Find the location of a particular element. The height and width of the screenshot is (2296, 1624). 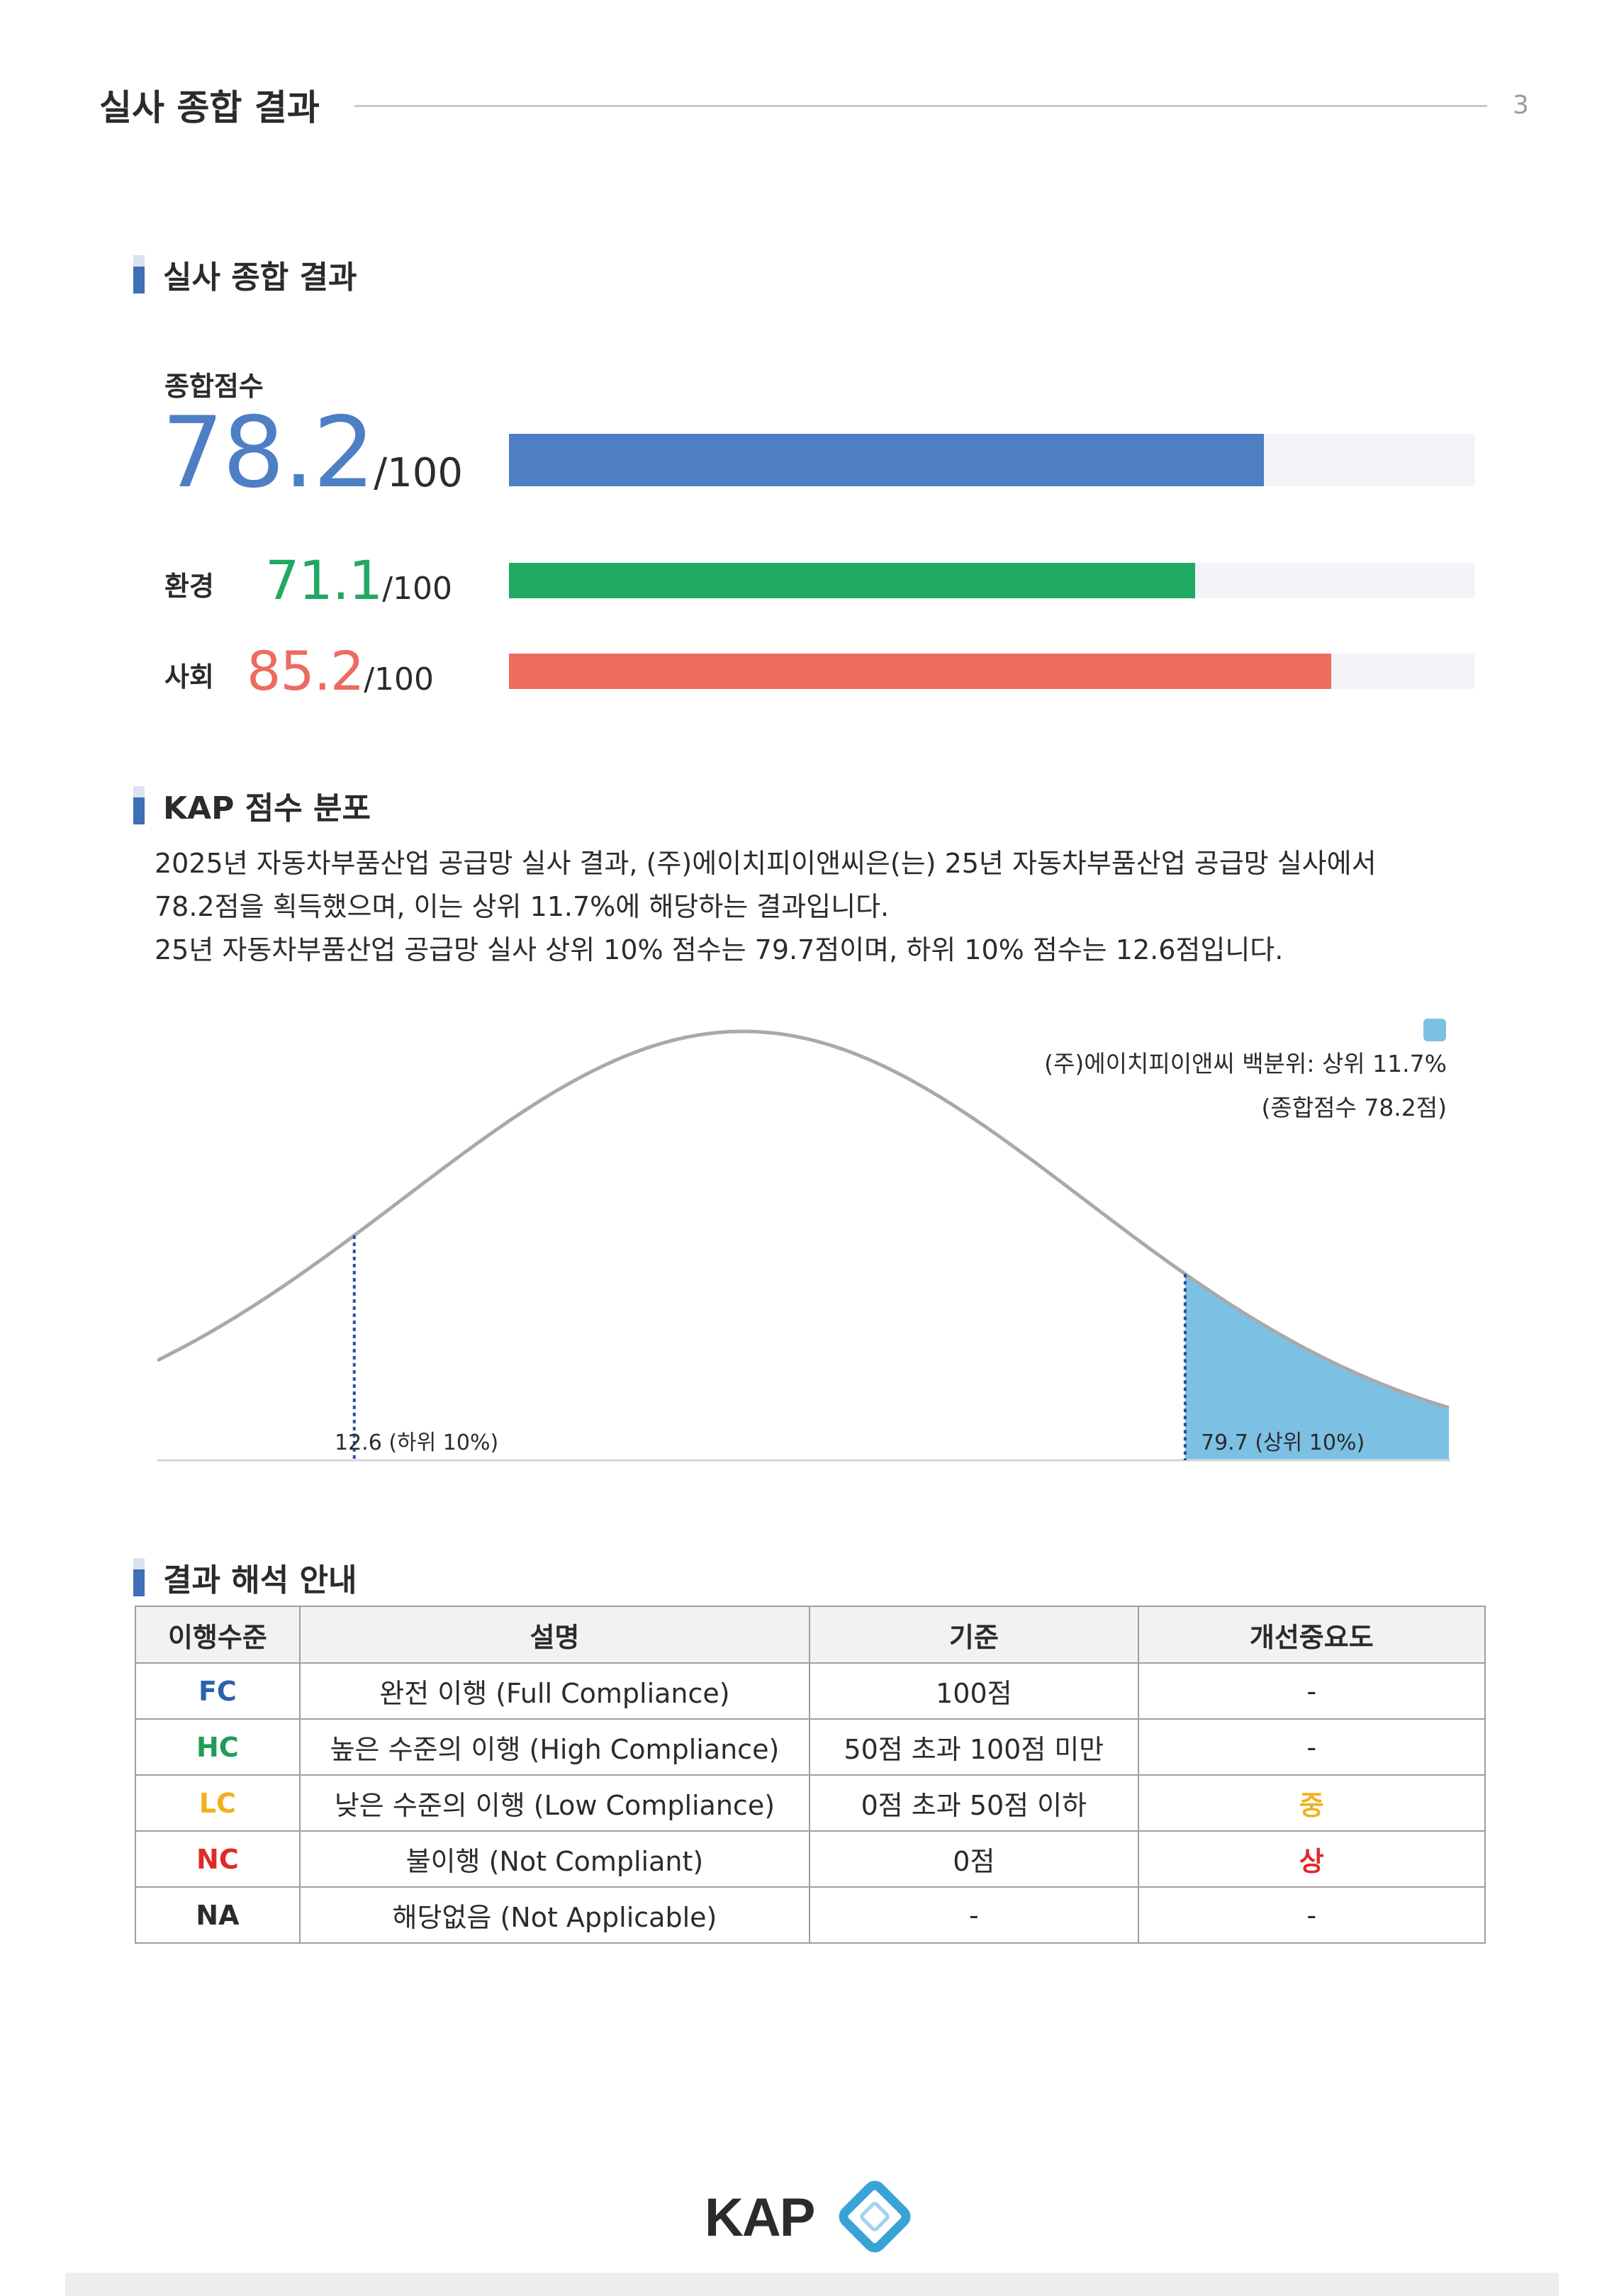

criteria-cell: 0점 is located at coordinates (974, 1859).